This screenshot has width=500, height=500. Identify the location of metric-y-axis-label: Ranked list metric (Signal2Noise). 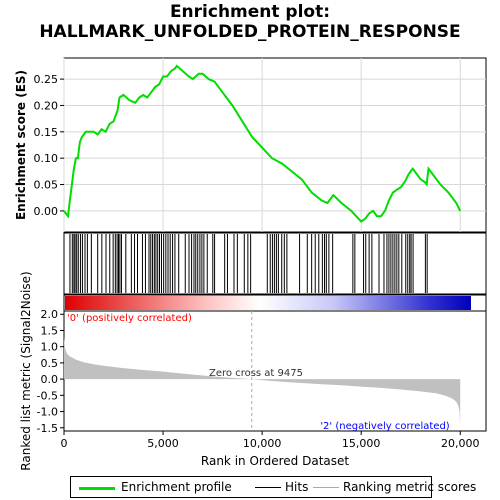
(26, 370).